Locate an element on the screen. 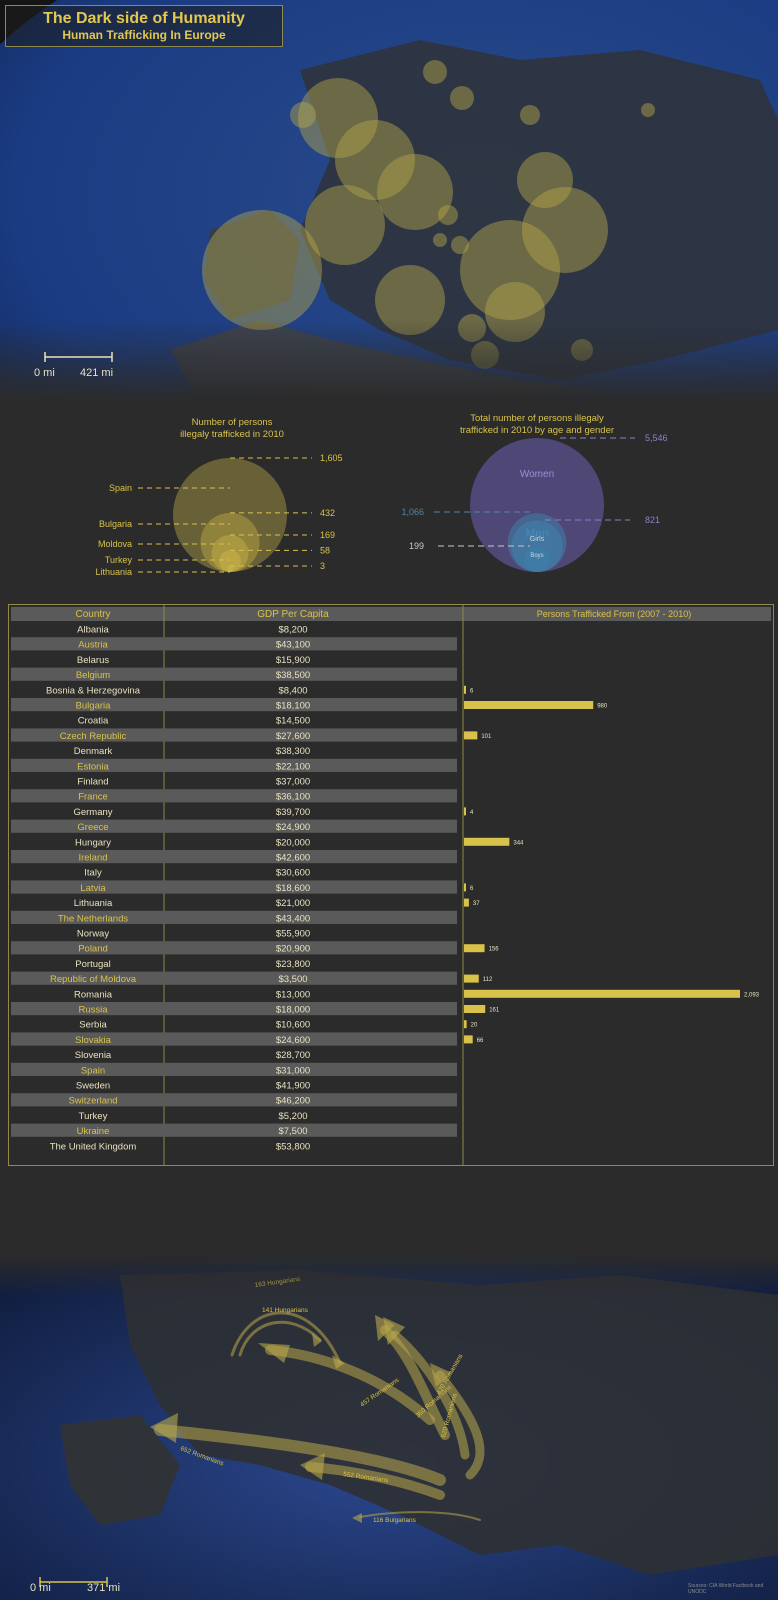  table-country-cell: Slovakia is located at coordinates (93, 1040).